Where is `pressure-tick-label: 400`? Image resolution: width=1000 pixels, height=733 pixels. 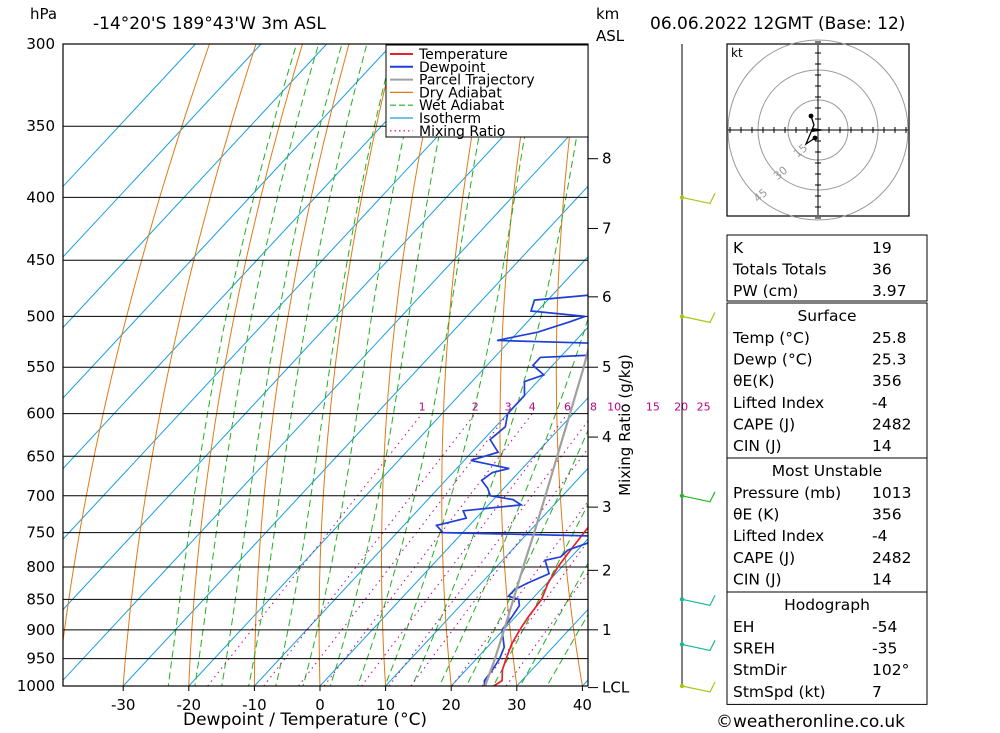 pressure-tick-label: 400 is located at coordinates (40, 197).